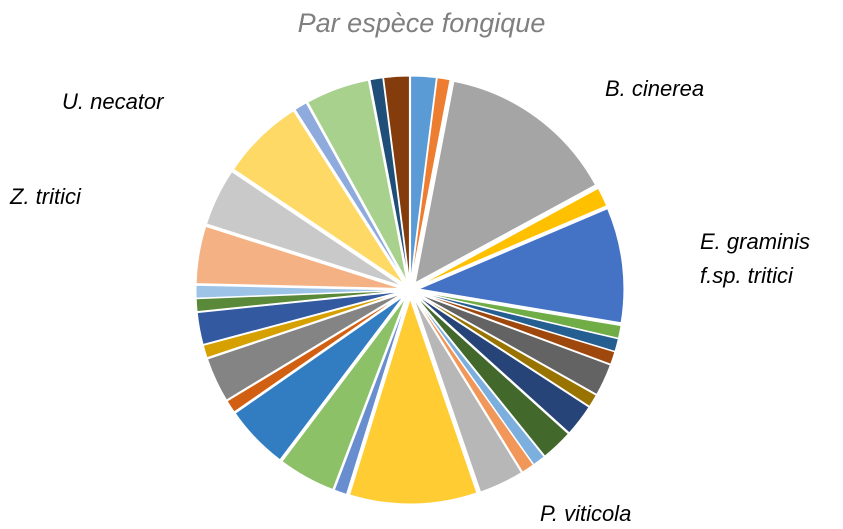 Image resolution: width=843 pixels, height=529 pixels. I want to click on slice-label: P. viticola, so click(586, 513).